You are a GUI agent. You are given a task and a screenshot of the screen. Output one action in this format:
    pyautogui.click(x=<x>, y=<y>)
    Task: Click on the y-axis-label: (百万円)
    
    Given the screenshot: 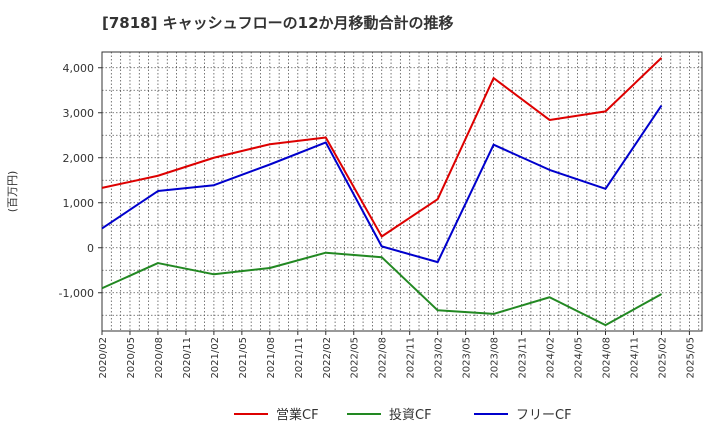 What is the action you would take?
    pyautogui.click(x=12, y=192)
    